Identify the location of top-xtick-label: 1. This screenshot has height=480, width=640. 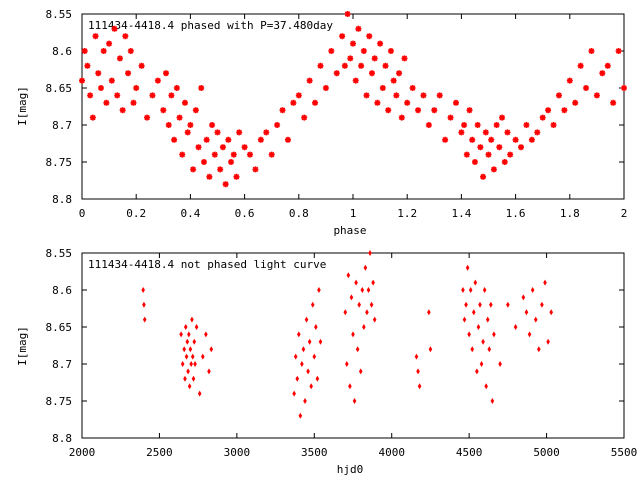
(353, 213).